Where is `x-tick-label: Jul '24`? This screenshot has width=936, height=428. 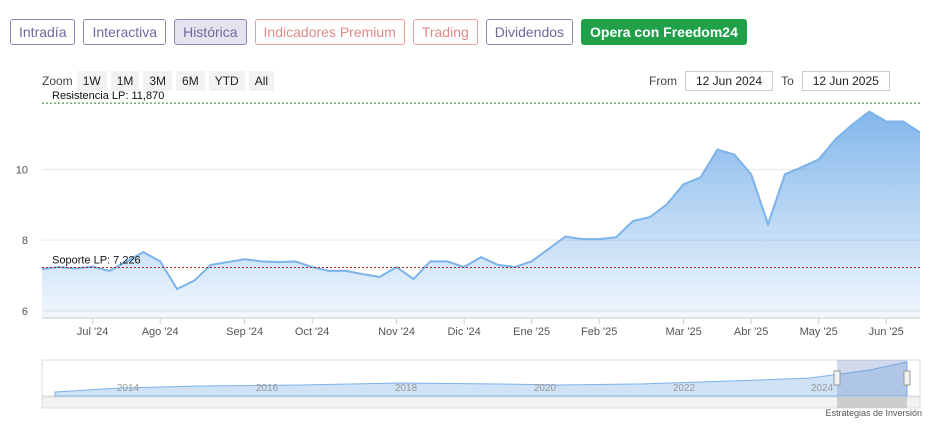 x-tick-label: Jul '24 is located at coordinates (92, 332).